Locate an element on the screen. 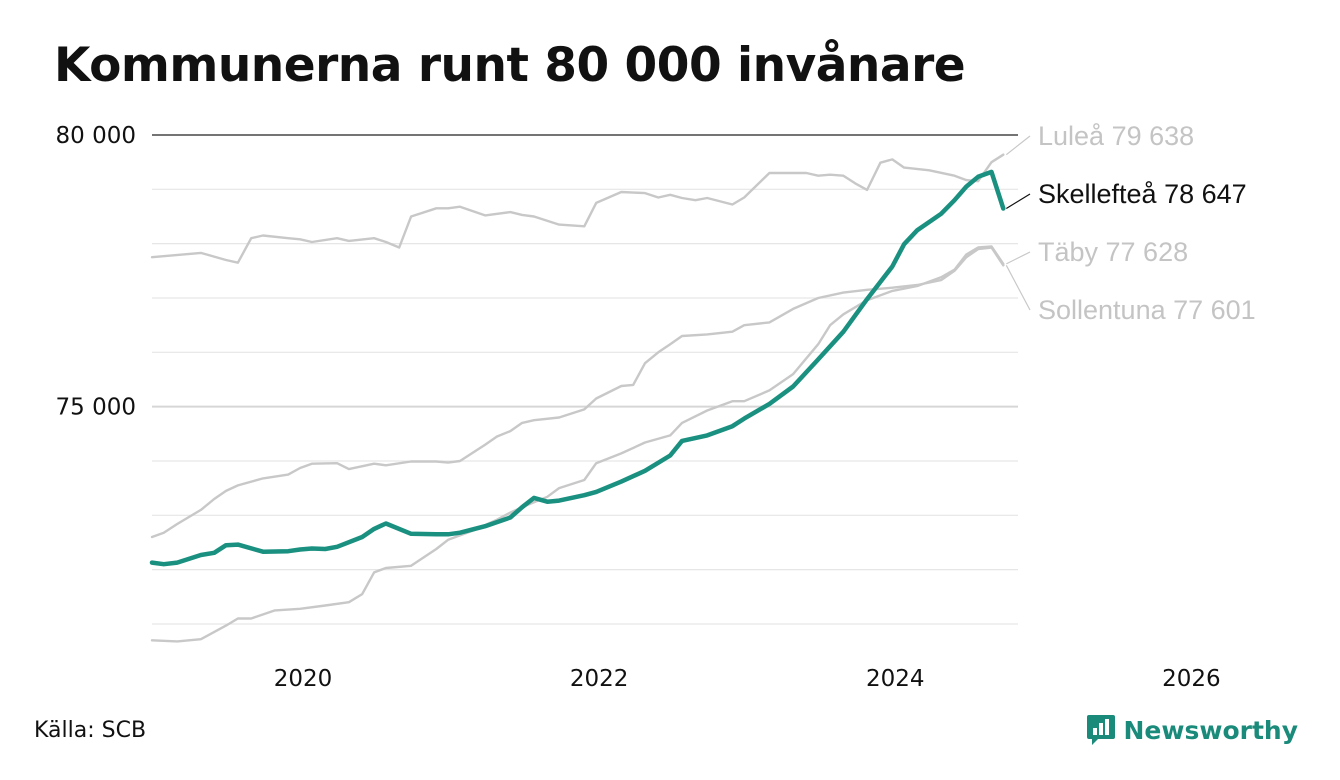 The height and width of the screenshot is (780, 1340). brand: Newsworthy is located at coordinates (1192, 730).